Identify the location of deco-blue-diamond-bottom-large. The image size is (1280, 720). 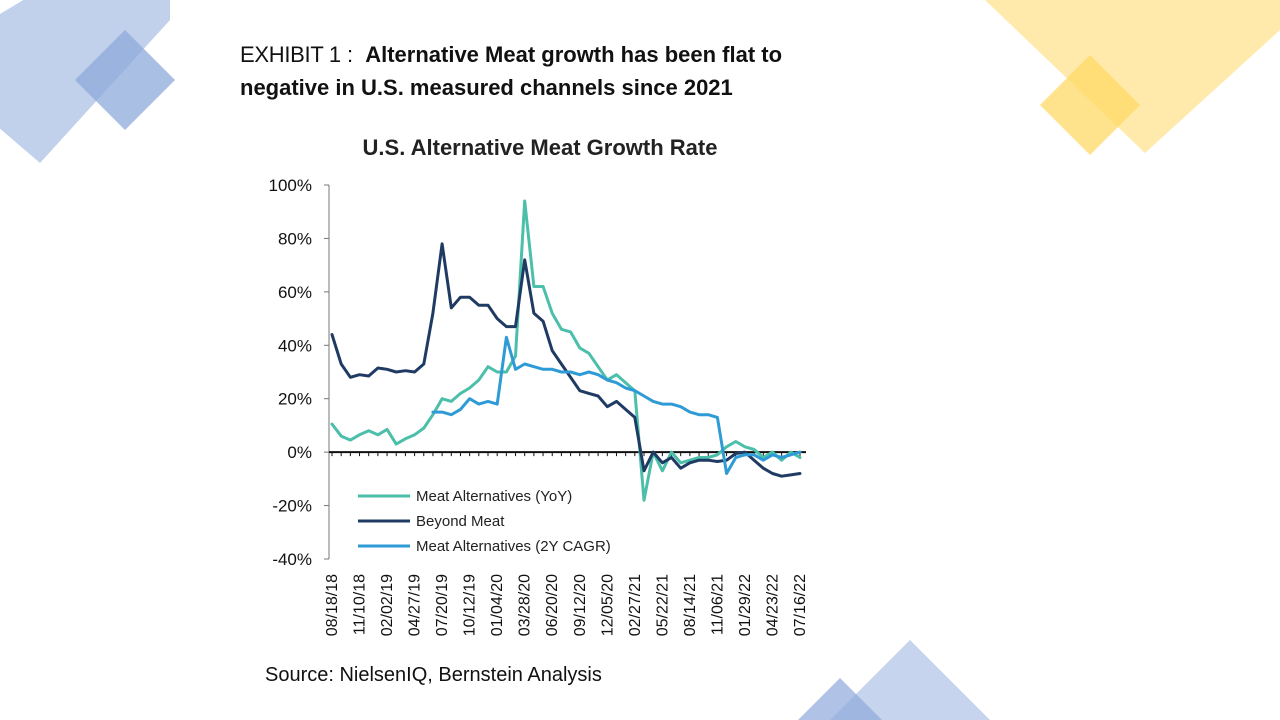
(910, 680).